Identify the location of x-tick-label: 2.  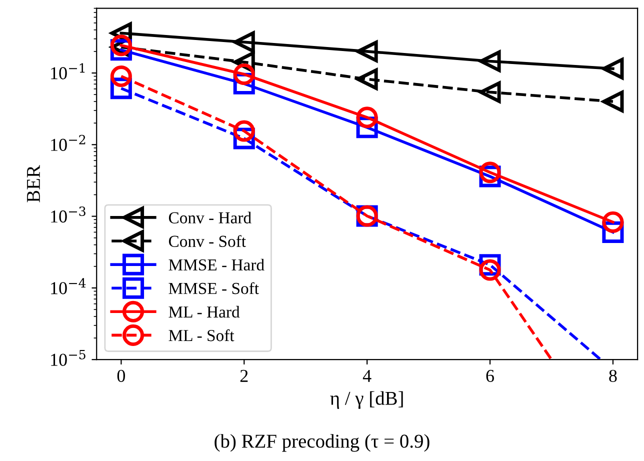
(244, 376).